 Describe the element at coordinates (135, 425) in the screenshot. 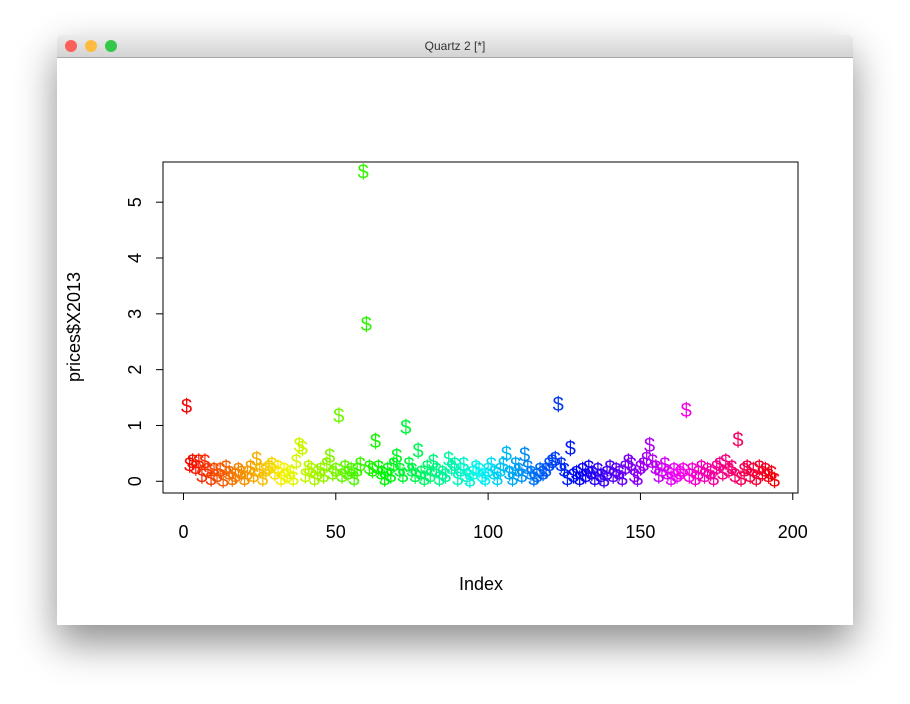

I see `y-tick-label: 1` at that location.